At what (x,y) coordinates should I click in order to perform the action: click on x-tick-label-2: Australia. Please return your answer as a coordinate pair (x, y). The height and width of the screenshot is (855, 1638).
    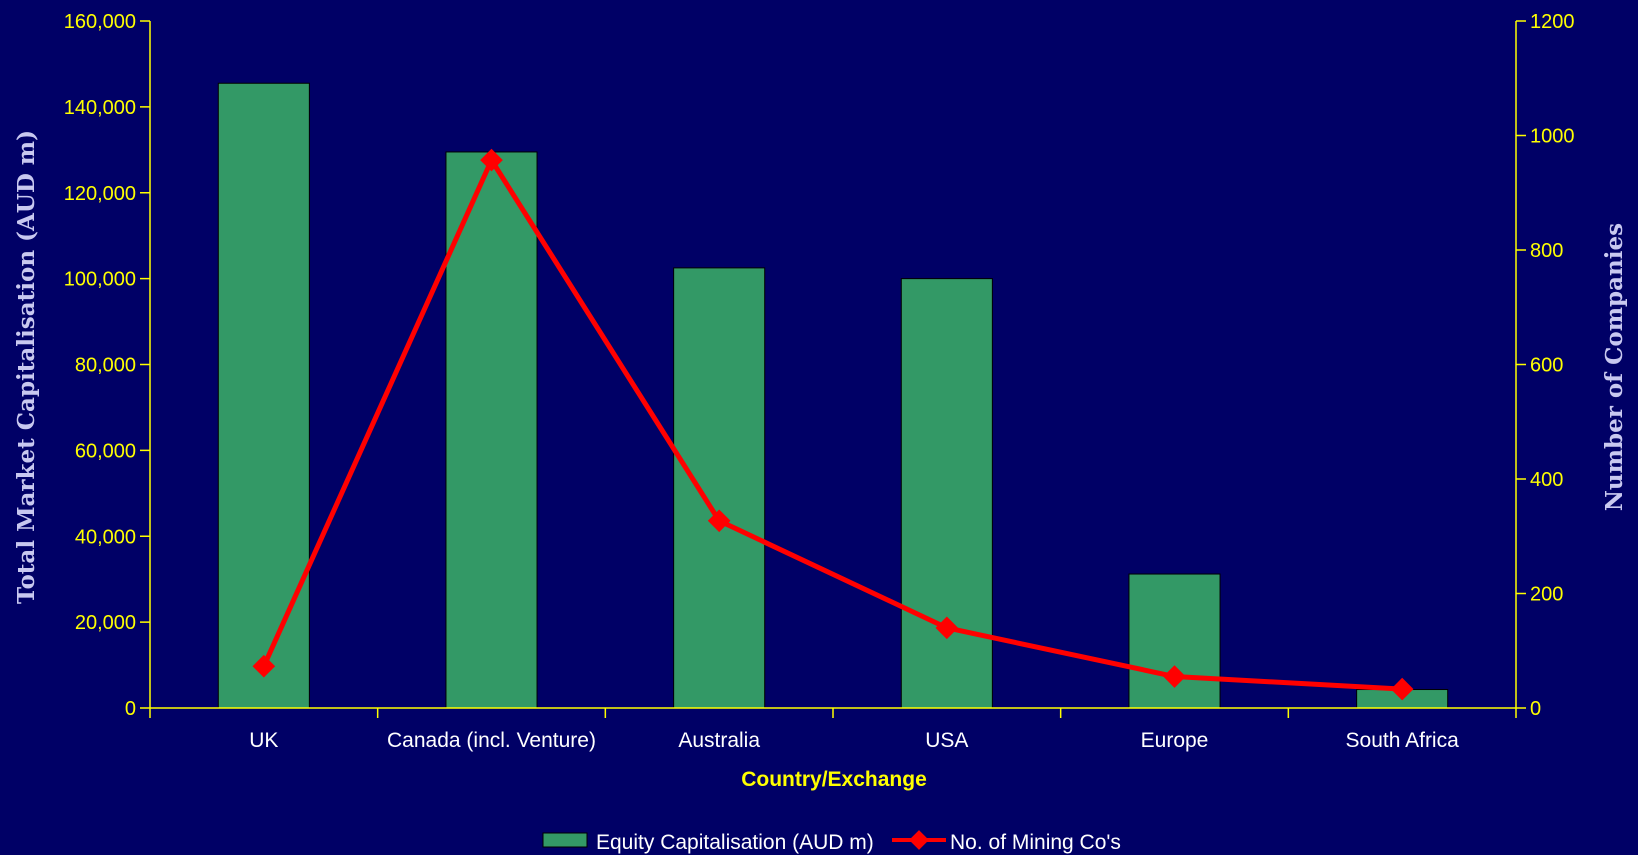
    Looking at the image, I should click on (719, 740).